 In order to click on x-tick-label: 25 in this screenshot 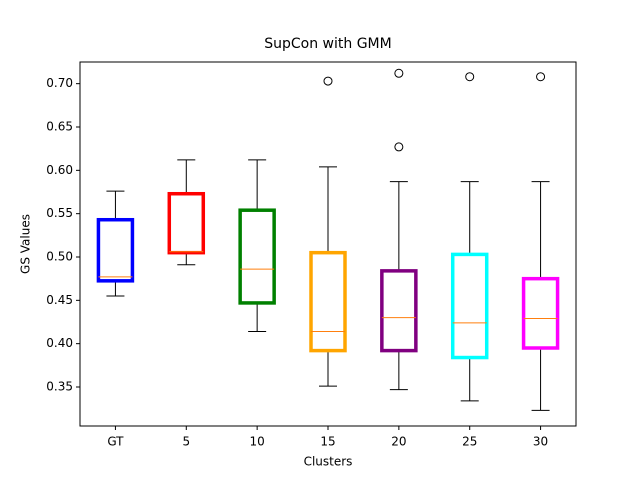, I will do `click(469, 442)`.